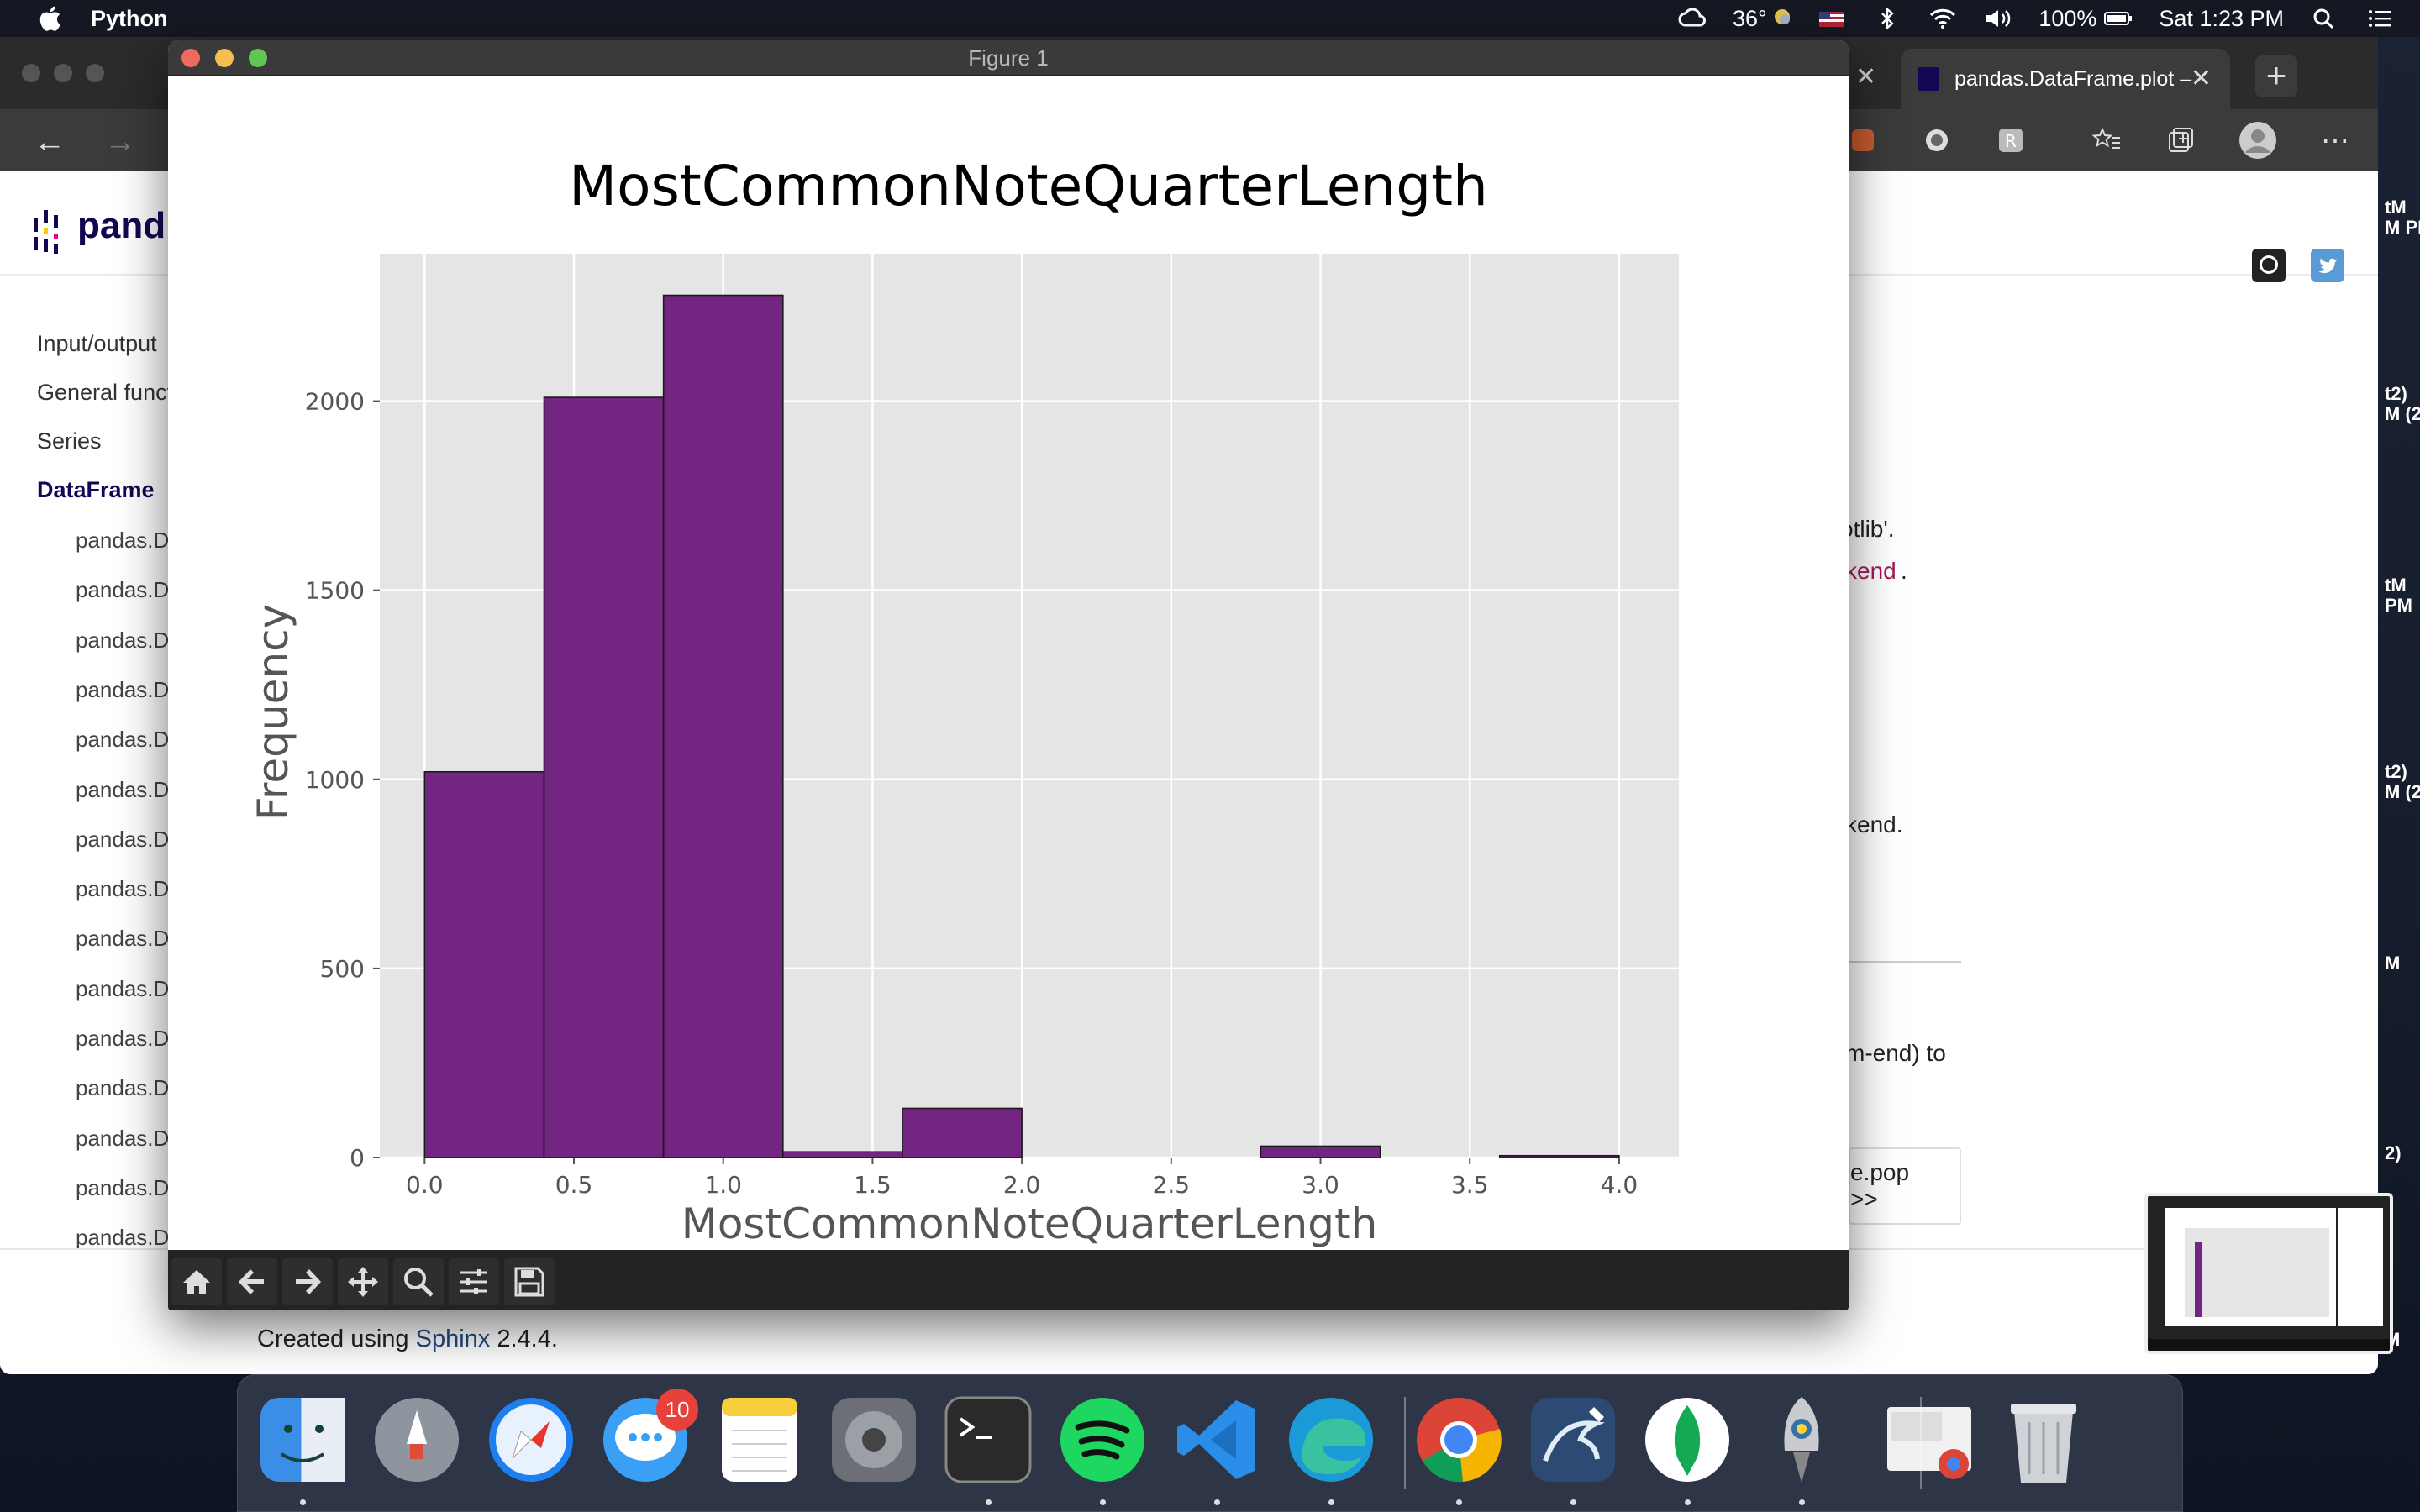  Describe the element at coordinates (1887, 18) in the screenshot. I see `bluetooth-icon` at that location.